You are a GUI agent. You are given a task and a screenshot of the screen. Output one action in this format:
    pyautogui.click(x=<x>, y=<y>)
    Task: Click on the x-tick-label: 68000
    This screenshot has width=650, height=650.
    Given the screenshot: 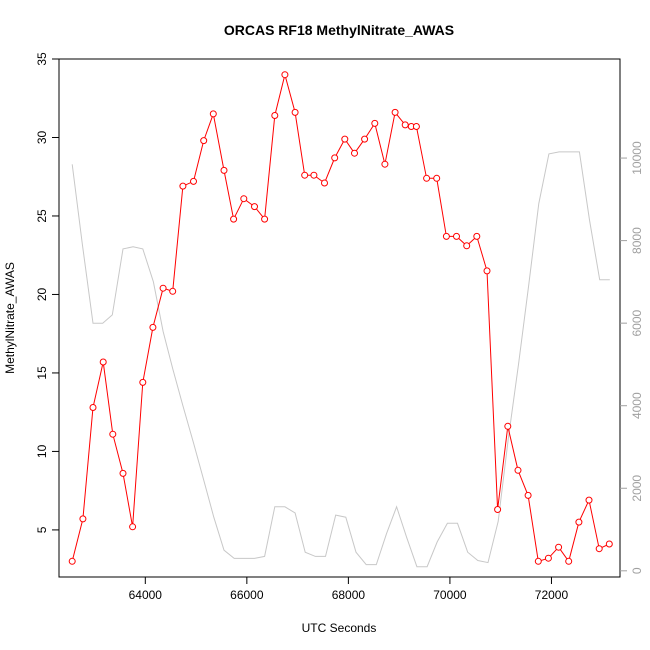 What is the action you would take?
    pyautogui.click(x=349, y=595)
    